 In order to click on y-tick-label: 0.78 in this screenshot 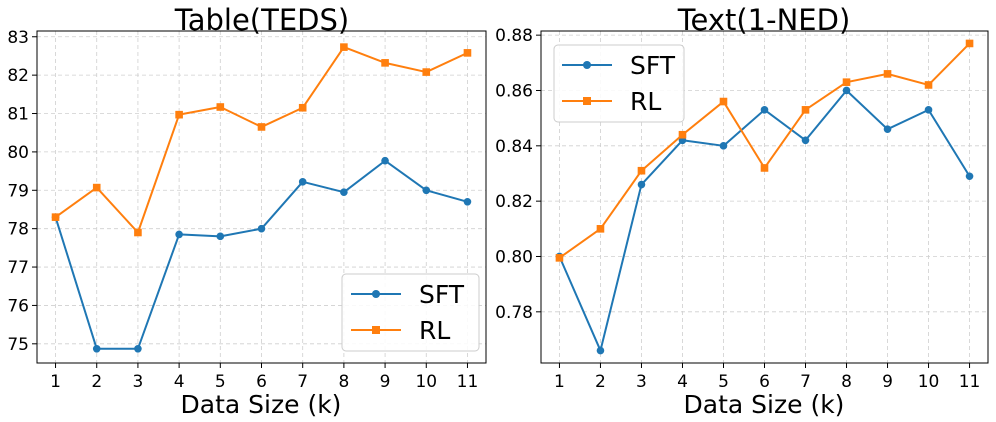, I will do `click(514, 313)`.